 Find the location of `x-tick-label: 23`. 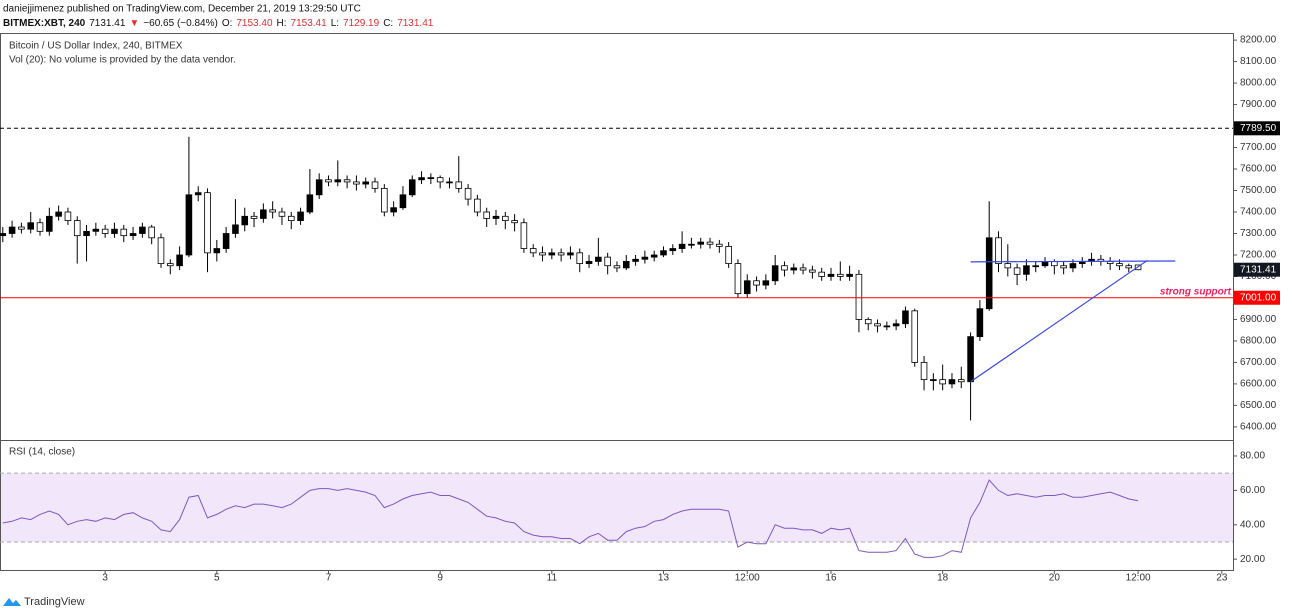

x-tick-label: 23 is located at coordinates (1222, 578).